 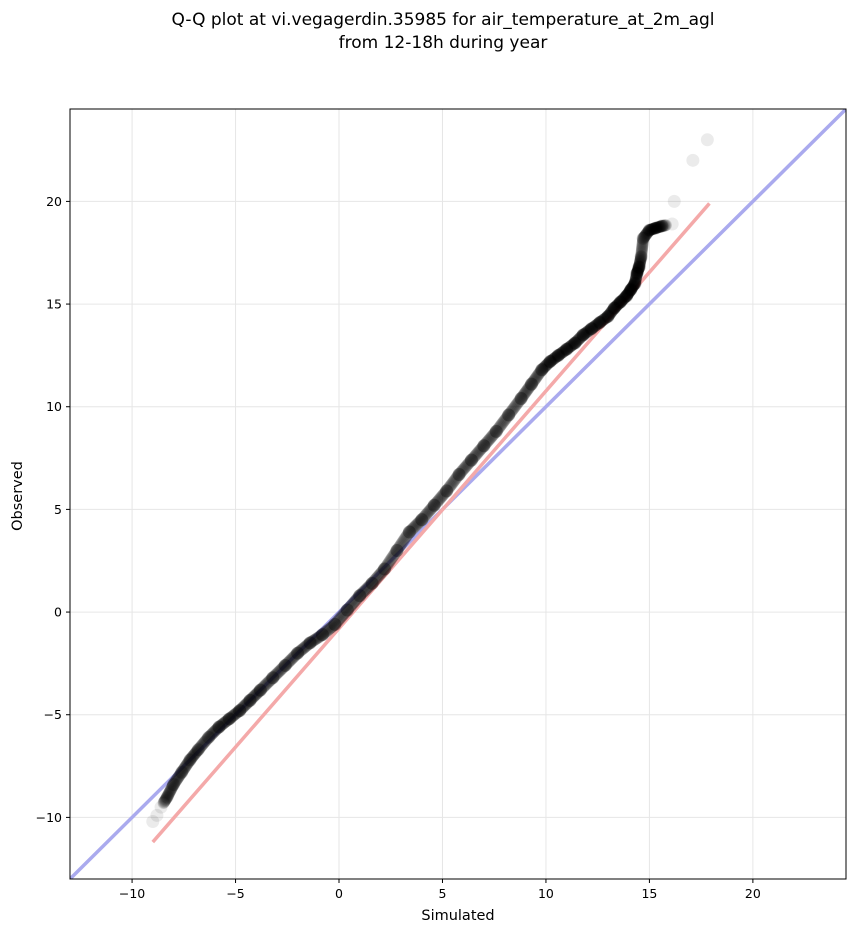 What do you see at coordinates (53, 714) in the screenshot?
I see `y-tick-label: −5` at bounding box center [53, 714].